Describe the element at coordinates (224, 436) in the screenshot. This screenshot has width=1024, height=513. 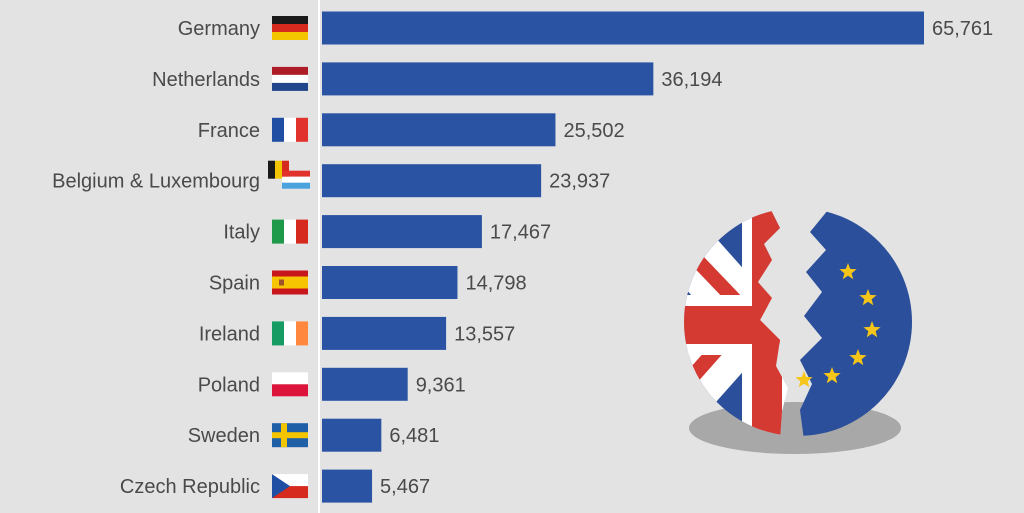
I see `category-label-sweden: Sweden` at that location.